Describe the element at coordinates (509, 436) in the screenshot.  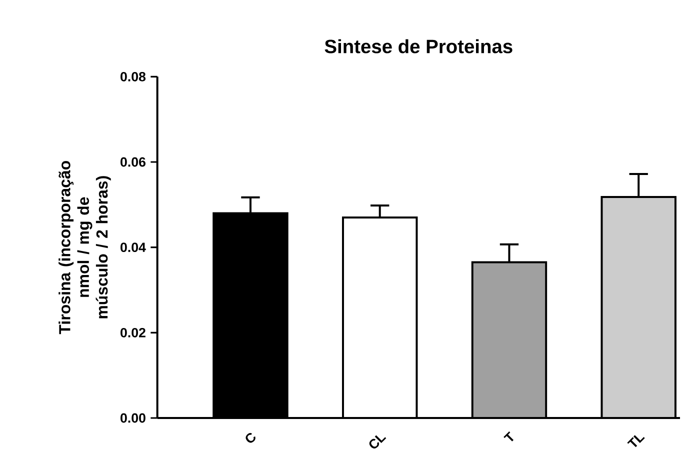
I see `x-tick-label: T` at that location.